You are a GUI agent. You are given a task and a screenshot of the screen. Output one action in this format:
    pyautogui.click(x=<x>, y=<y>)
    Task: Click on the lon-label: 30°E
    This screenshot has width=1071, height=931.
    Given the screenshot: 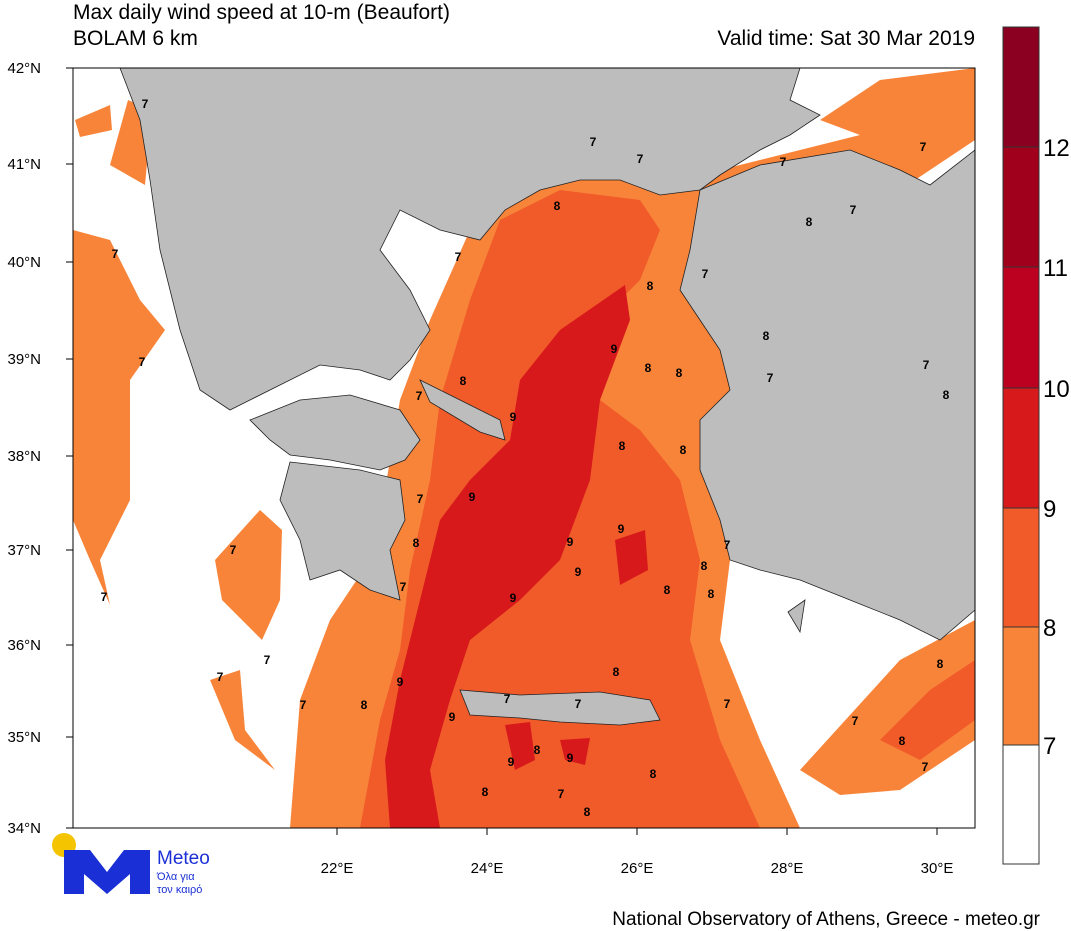 What is the action you would take?
    pyautogui.click(x=937, y=868)
    